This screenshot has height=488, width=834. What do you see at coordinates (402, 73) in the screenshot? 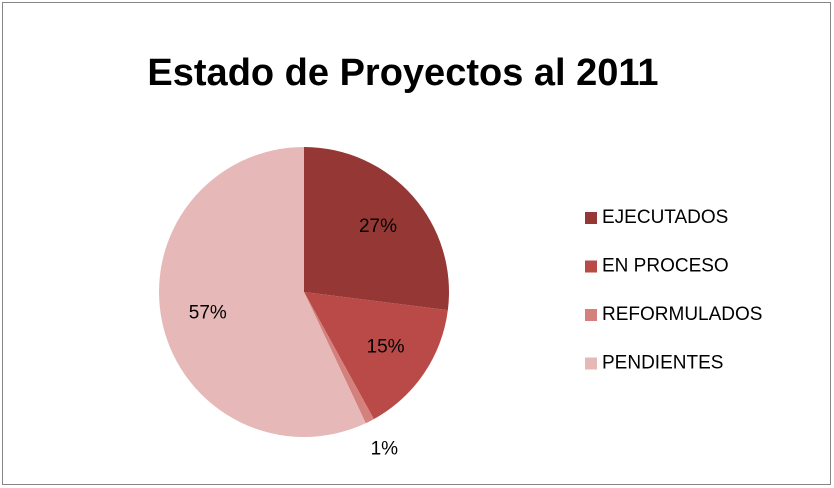
I see `chart-title: Estado de Proyectos al 2011` at bounding box center [402, 73].